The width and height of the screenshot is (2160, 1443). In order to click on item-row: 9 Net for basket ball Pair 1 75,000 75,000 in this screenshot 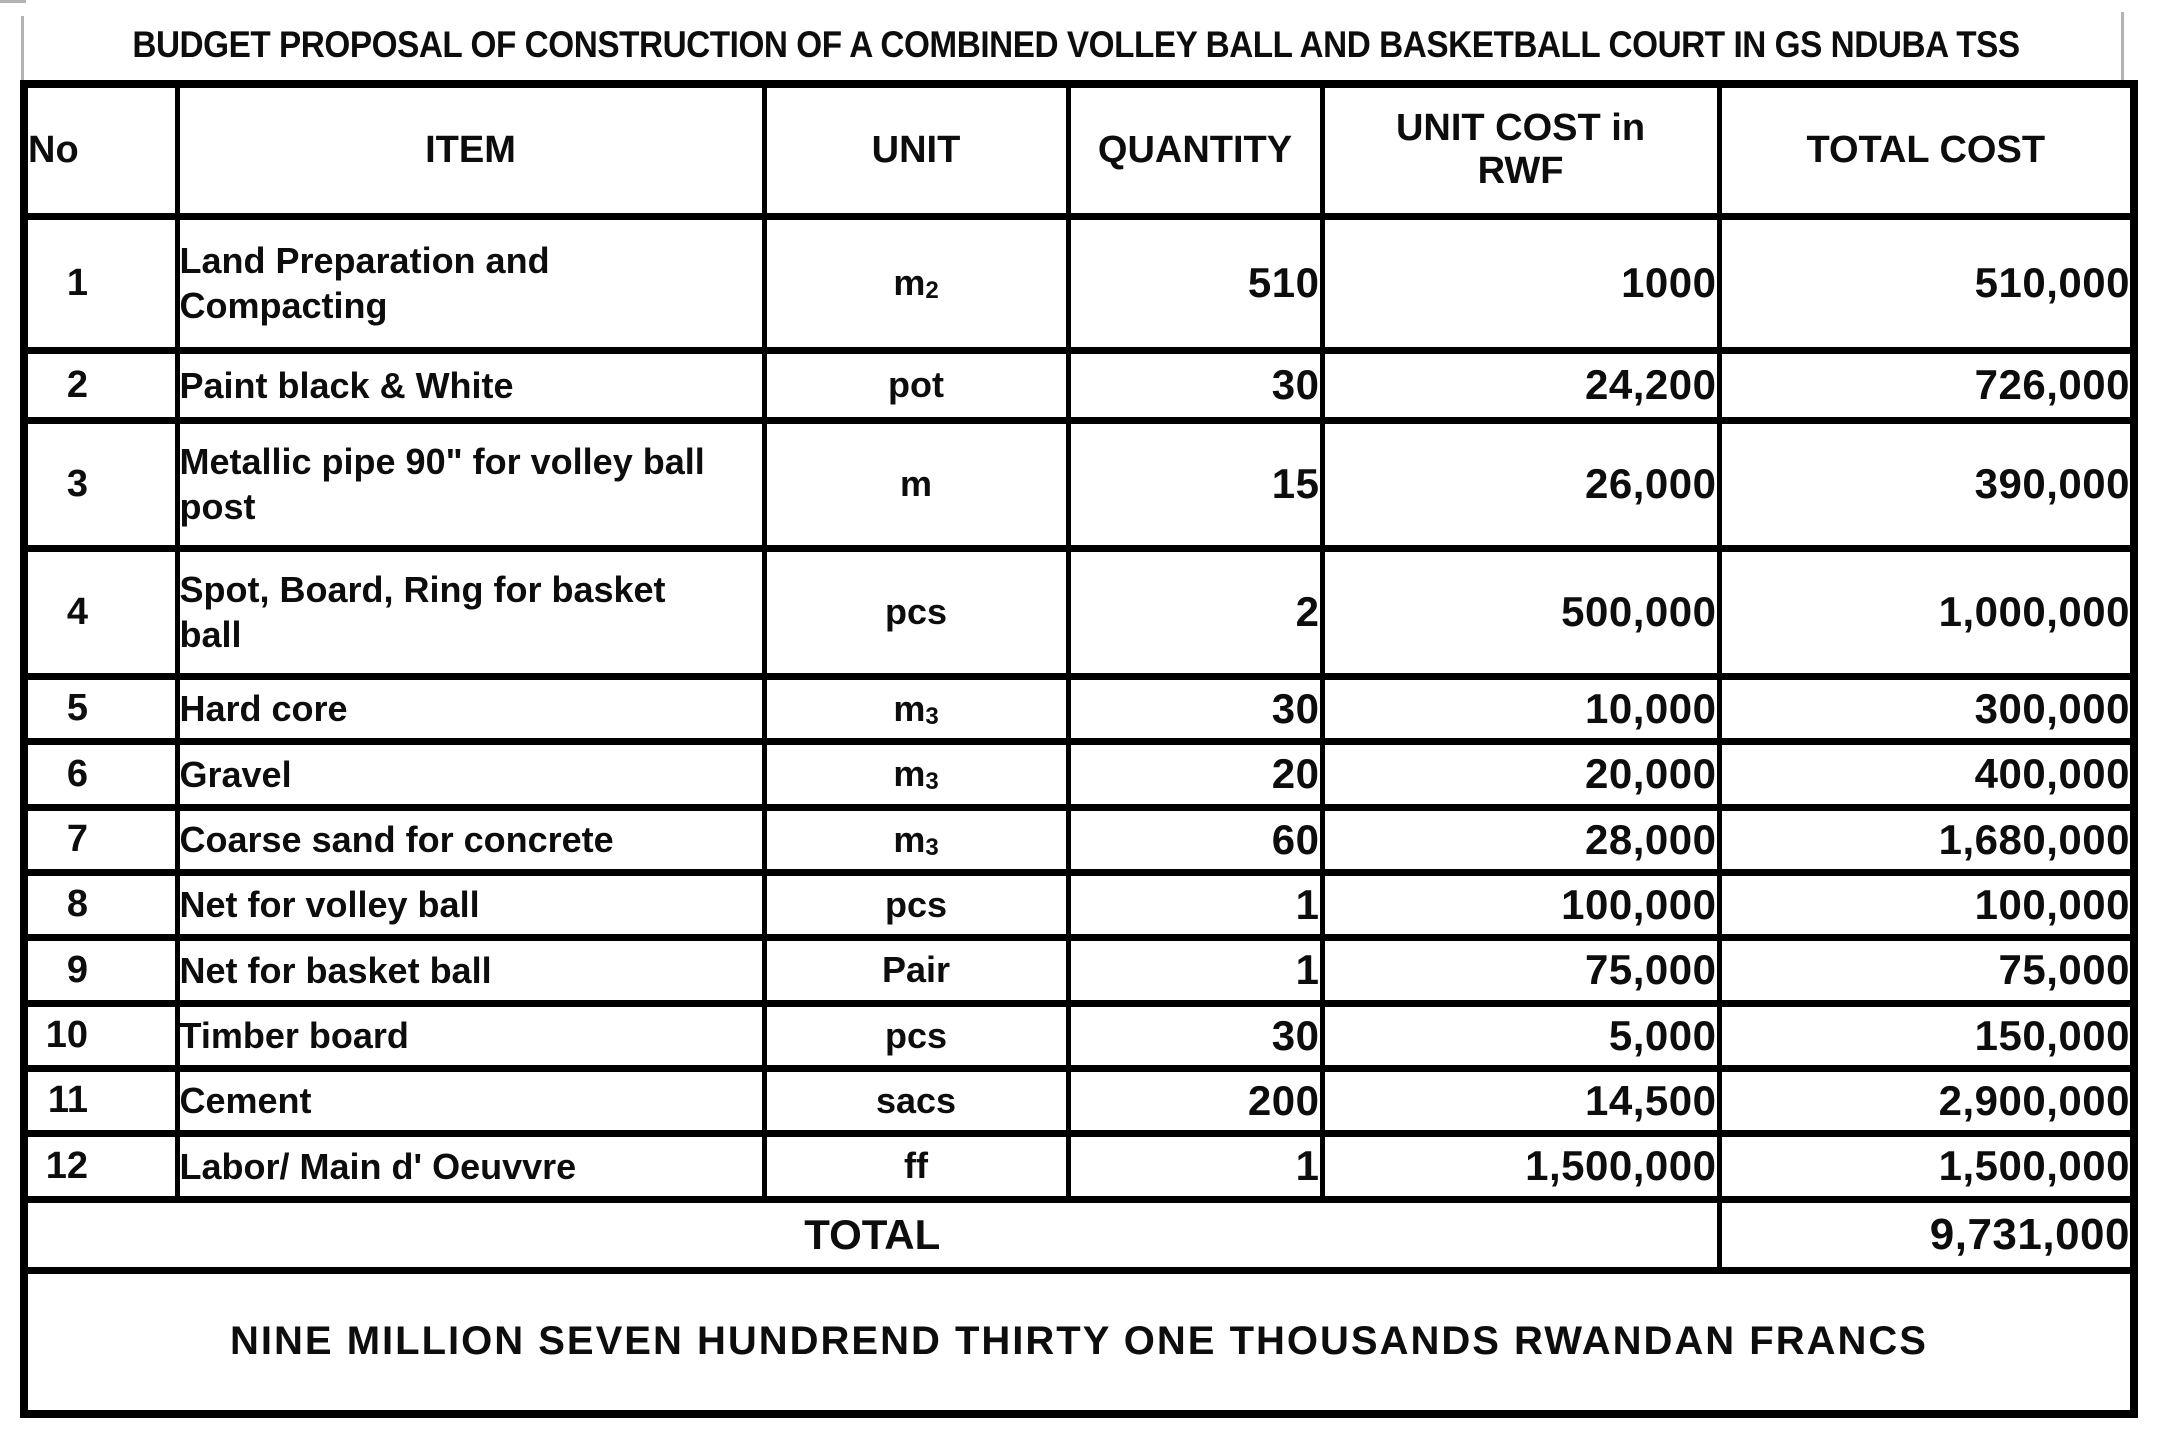, I will do `click(1079, 970)`.